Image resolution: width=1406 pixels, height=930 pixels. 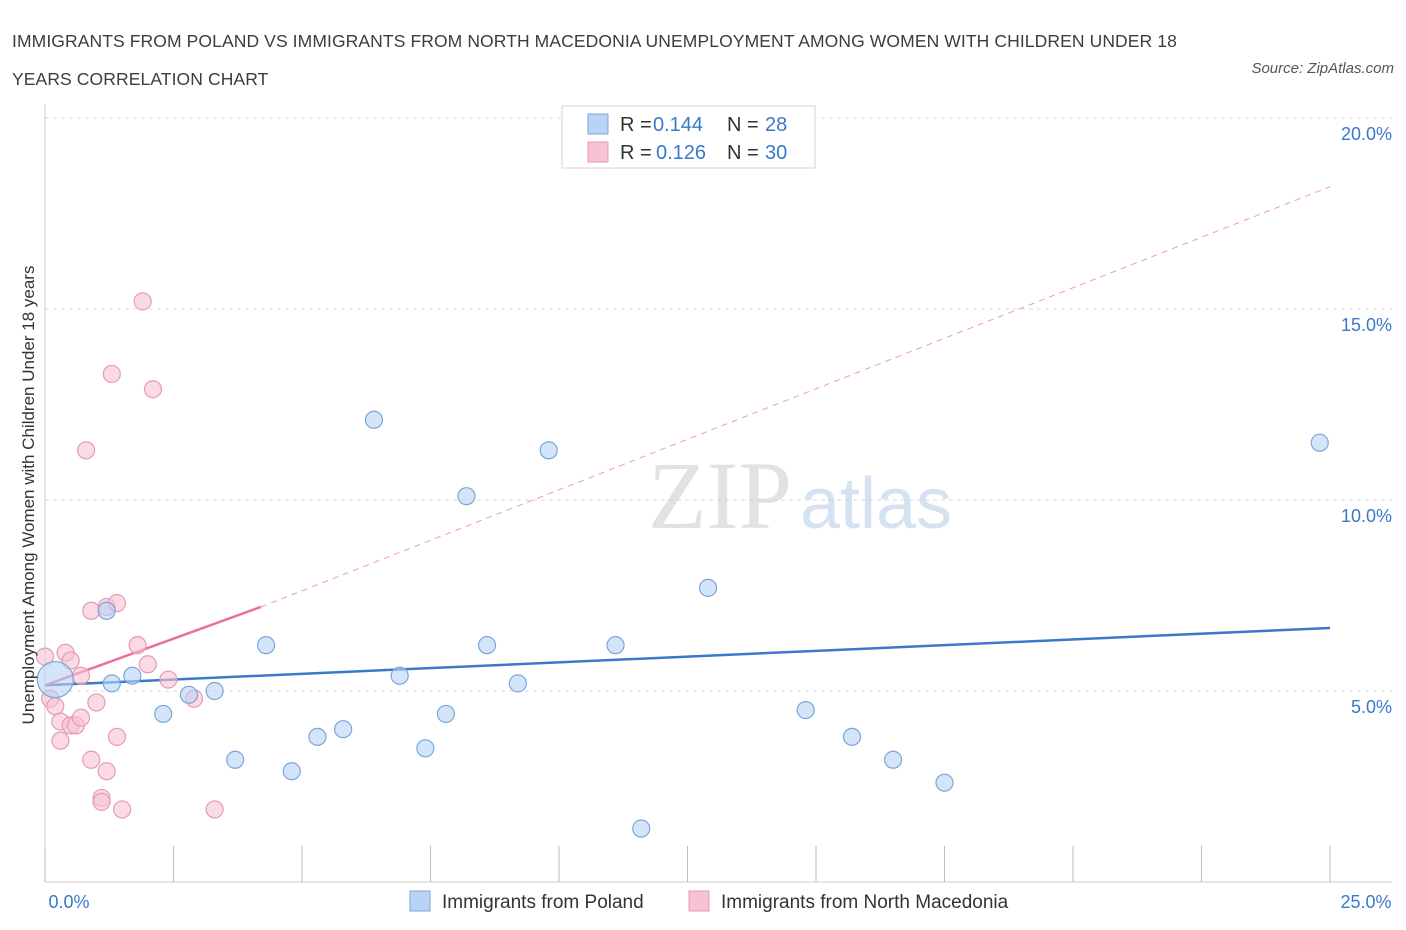 What do you see at coordinates (687, 656) in the screenshot?
I see `trend-line-poland` at bounding box center [687, 656].